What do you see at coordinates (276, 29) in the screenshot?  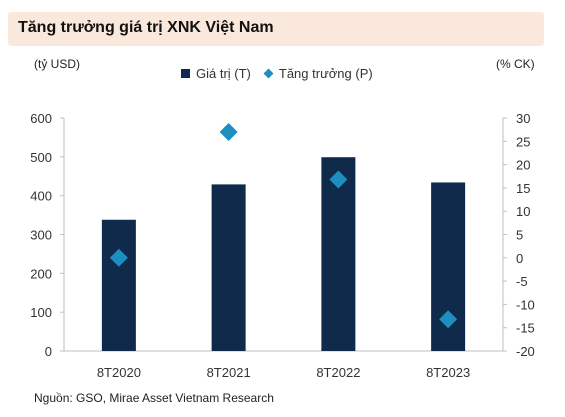 I see `title-bar: Tăng trưởng giá trị XNK Việt Nam` at bounding box center [276, 29].